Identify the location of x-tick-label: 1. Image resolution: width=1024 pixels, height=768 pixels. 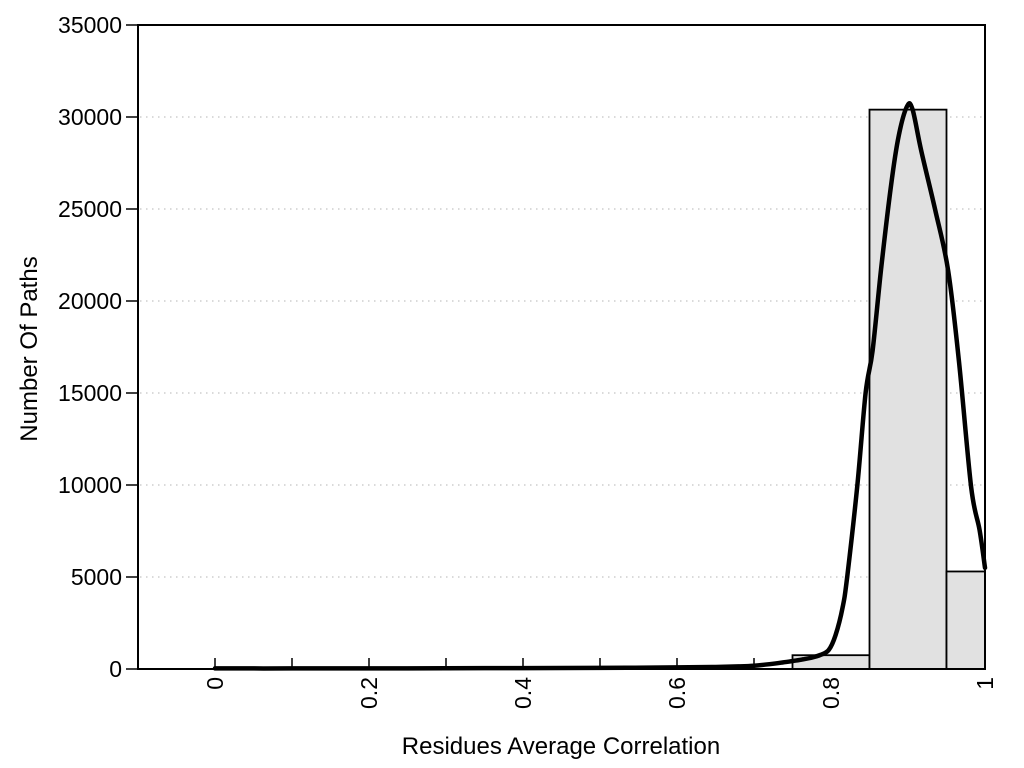
(985, 683).